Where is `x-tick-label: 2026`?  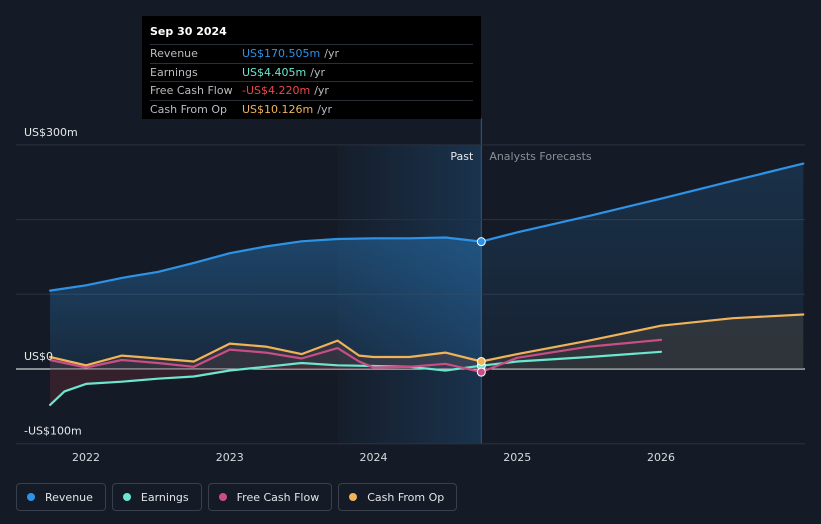
x-tick-label: 2026 is located at coordinates (661, 457).